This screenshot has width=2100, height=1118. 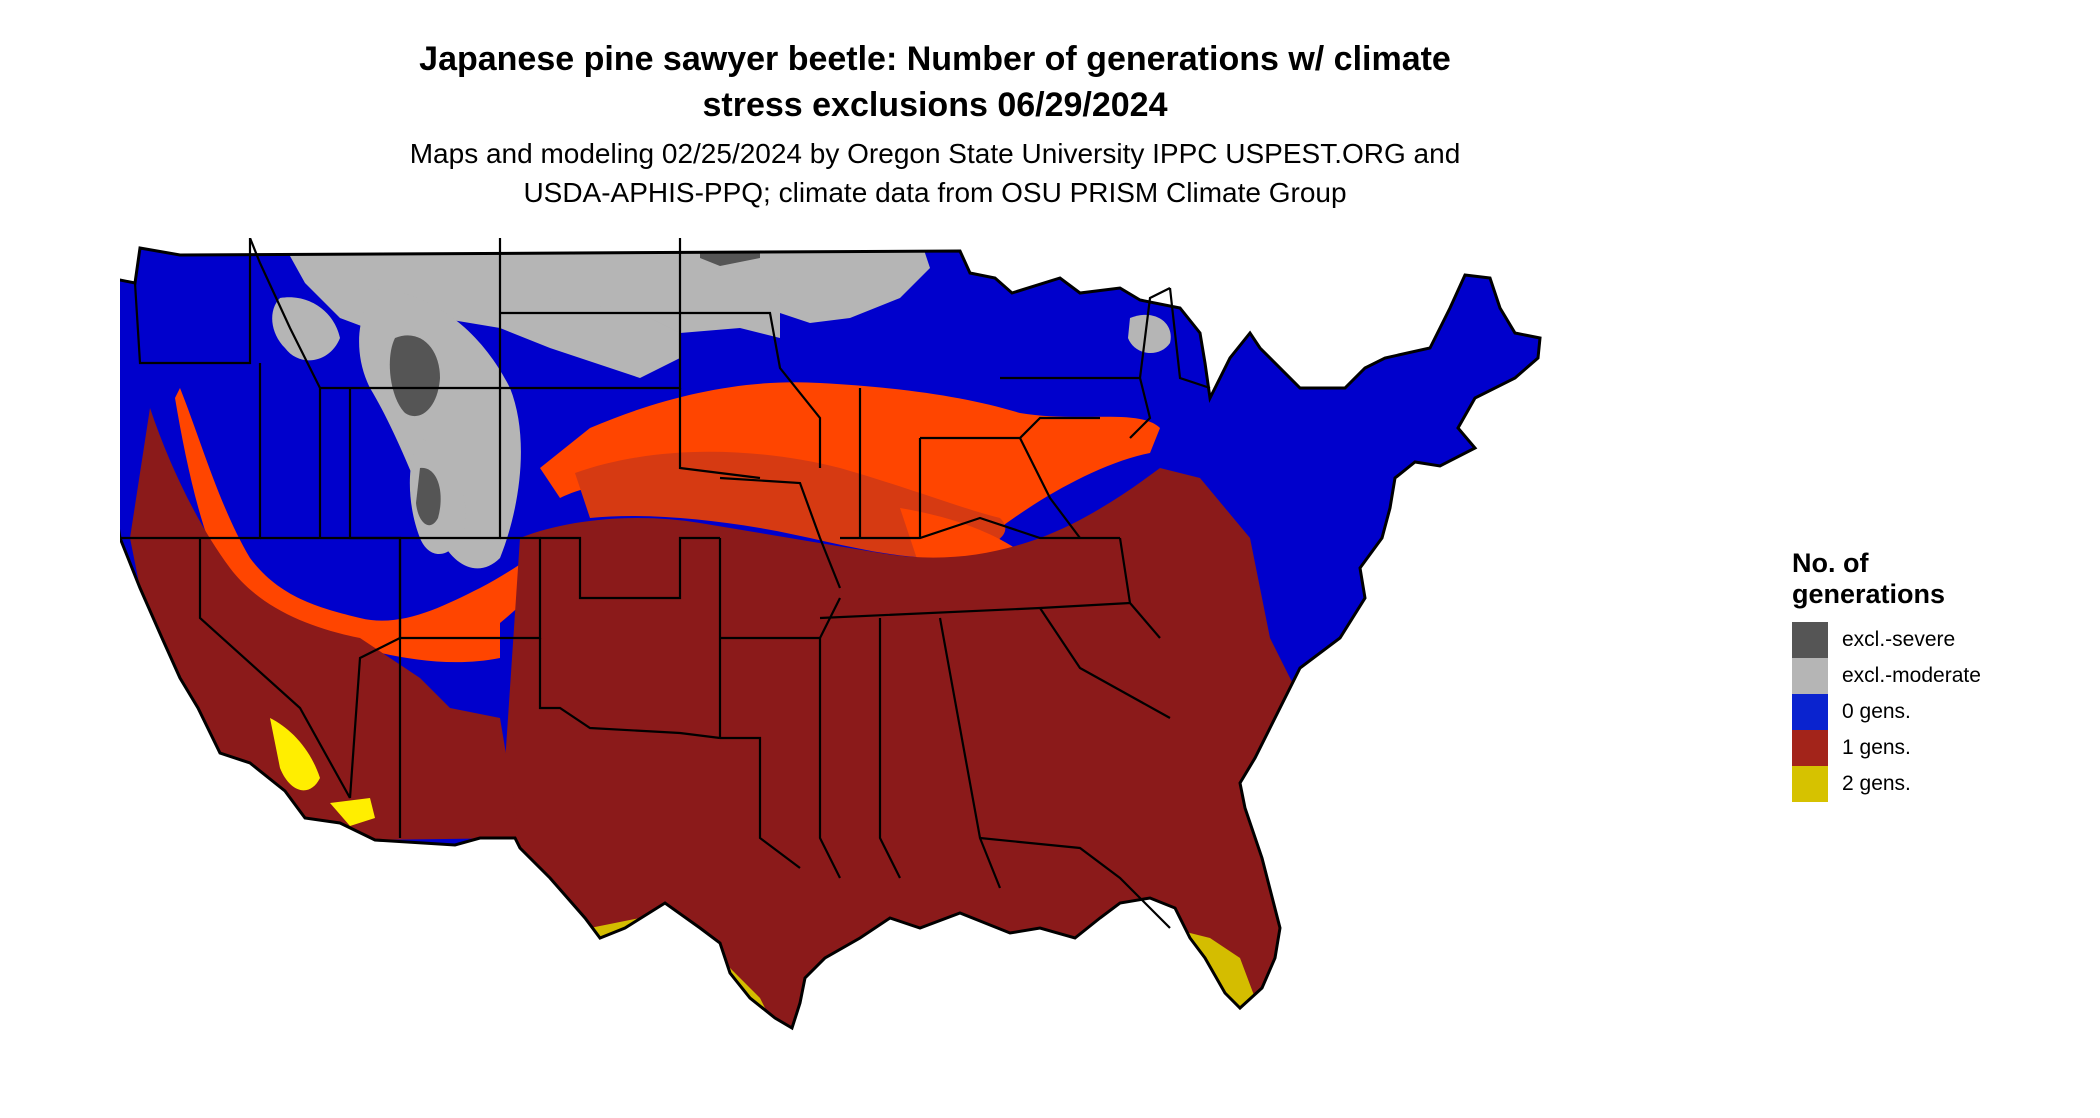 I want to click on border-west-virginia, so click(x=1050, y=488).